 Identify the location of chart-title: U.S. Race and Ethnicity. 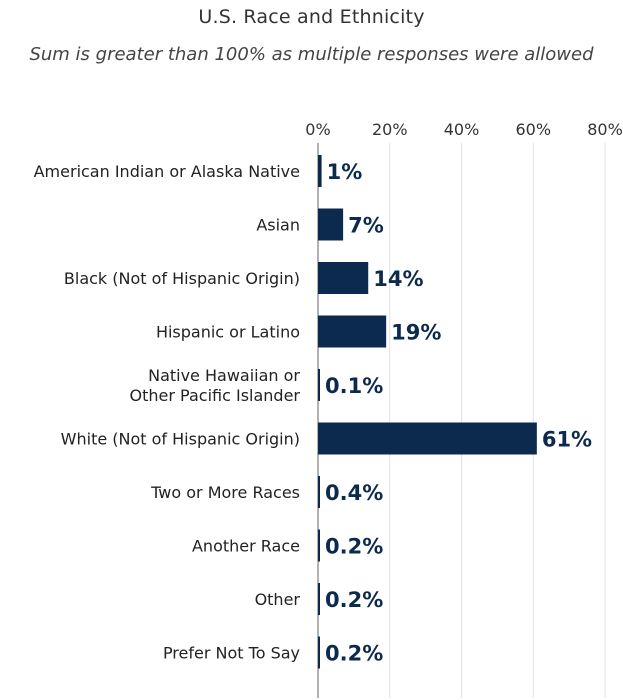
(311, 17).